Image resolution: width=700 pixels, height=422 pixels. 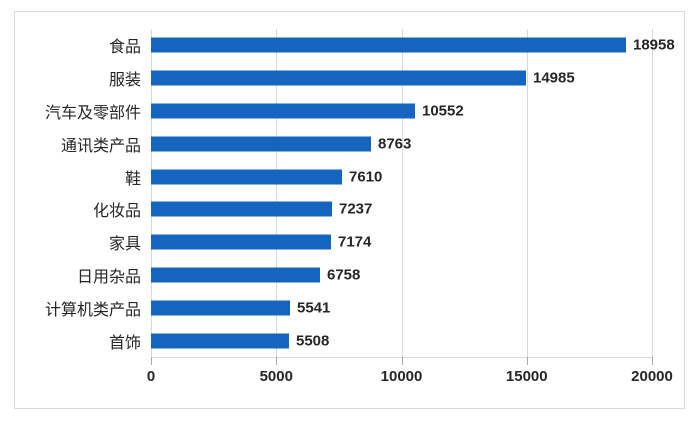 What do you see at coordinates (92, 310) in the screenshot?
I see `category-label: 计算机类产品` at bounding box center [92, 310].